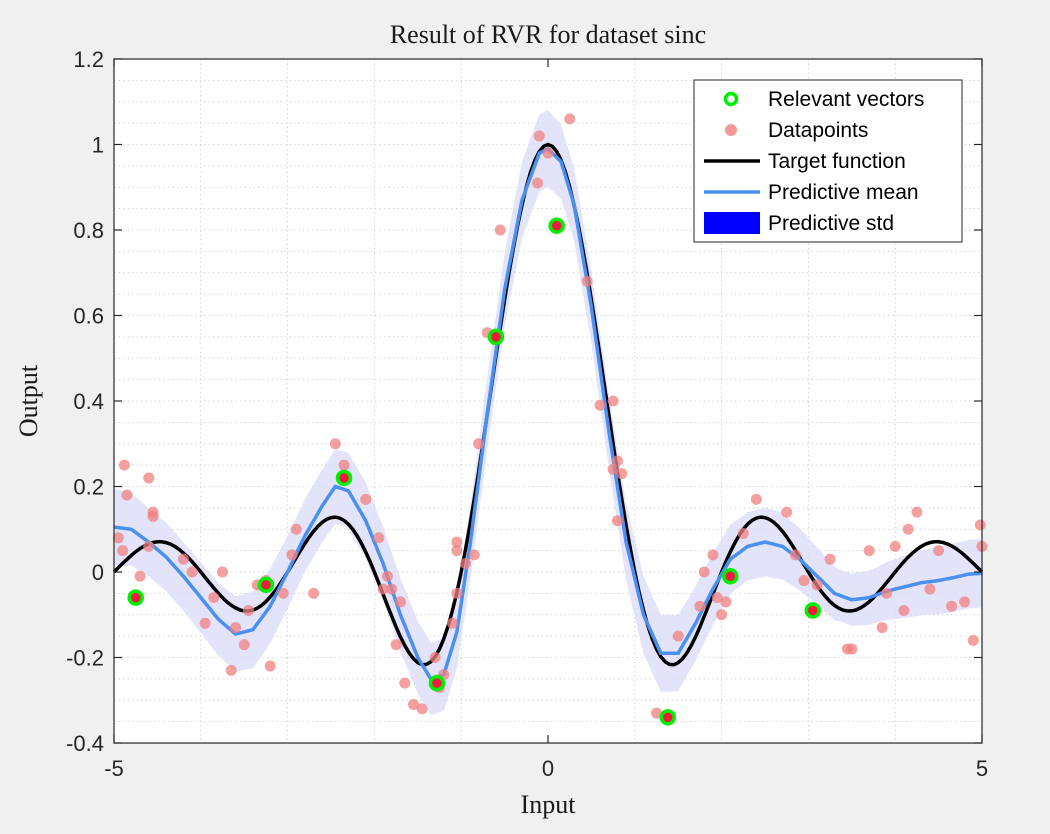 This screenshot has height=834, width=1050. What do you see at coordinates (114, 768) in the screenshot?
I see `x-tick-label: -5` at bounding box center [114, 768].